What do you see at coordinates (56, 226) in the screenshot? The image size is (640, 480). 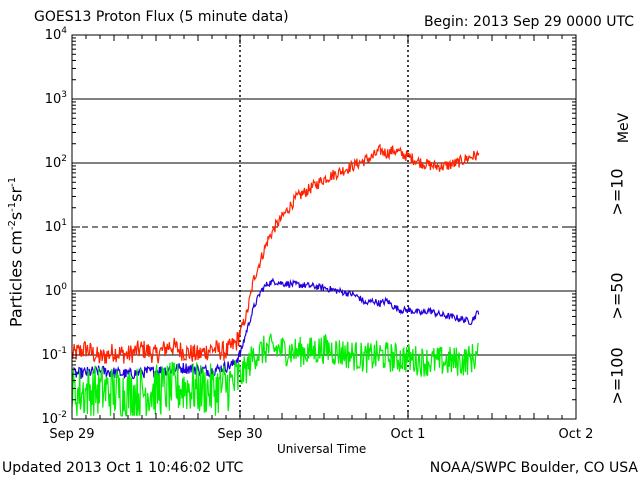 I see `y-tick-label: 10¹` at bounding box center [56, 226].